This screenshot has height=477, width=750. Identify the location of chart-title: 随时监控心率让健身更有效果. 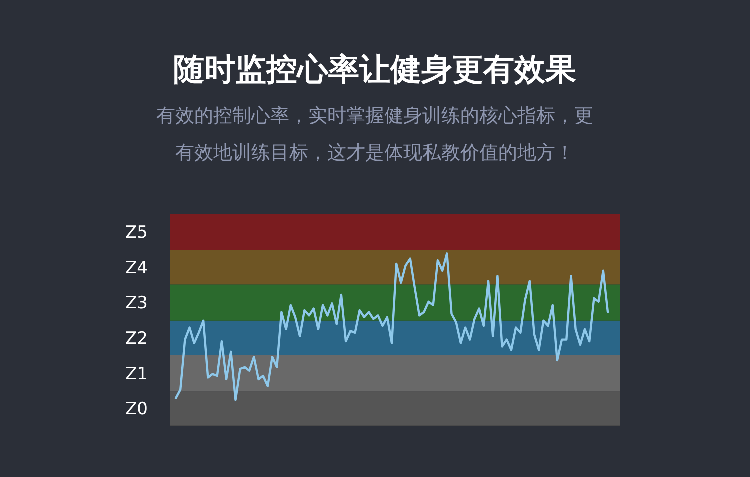
(375, 70).